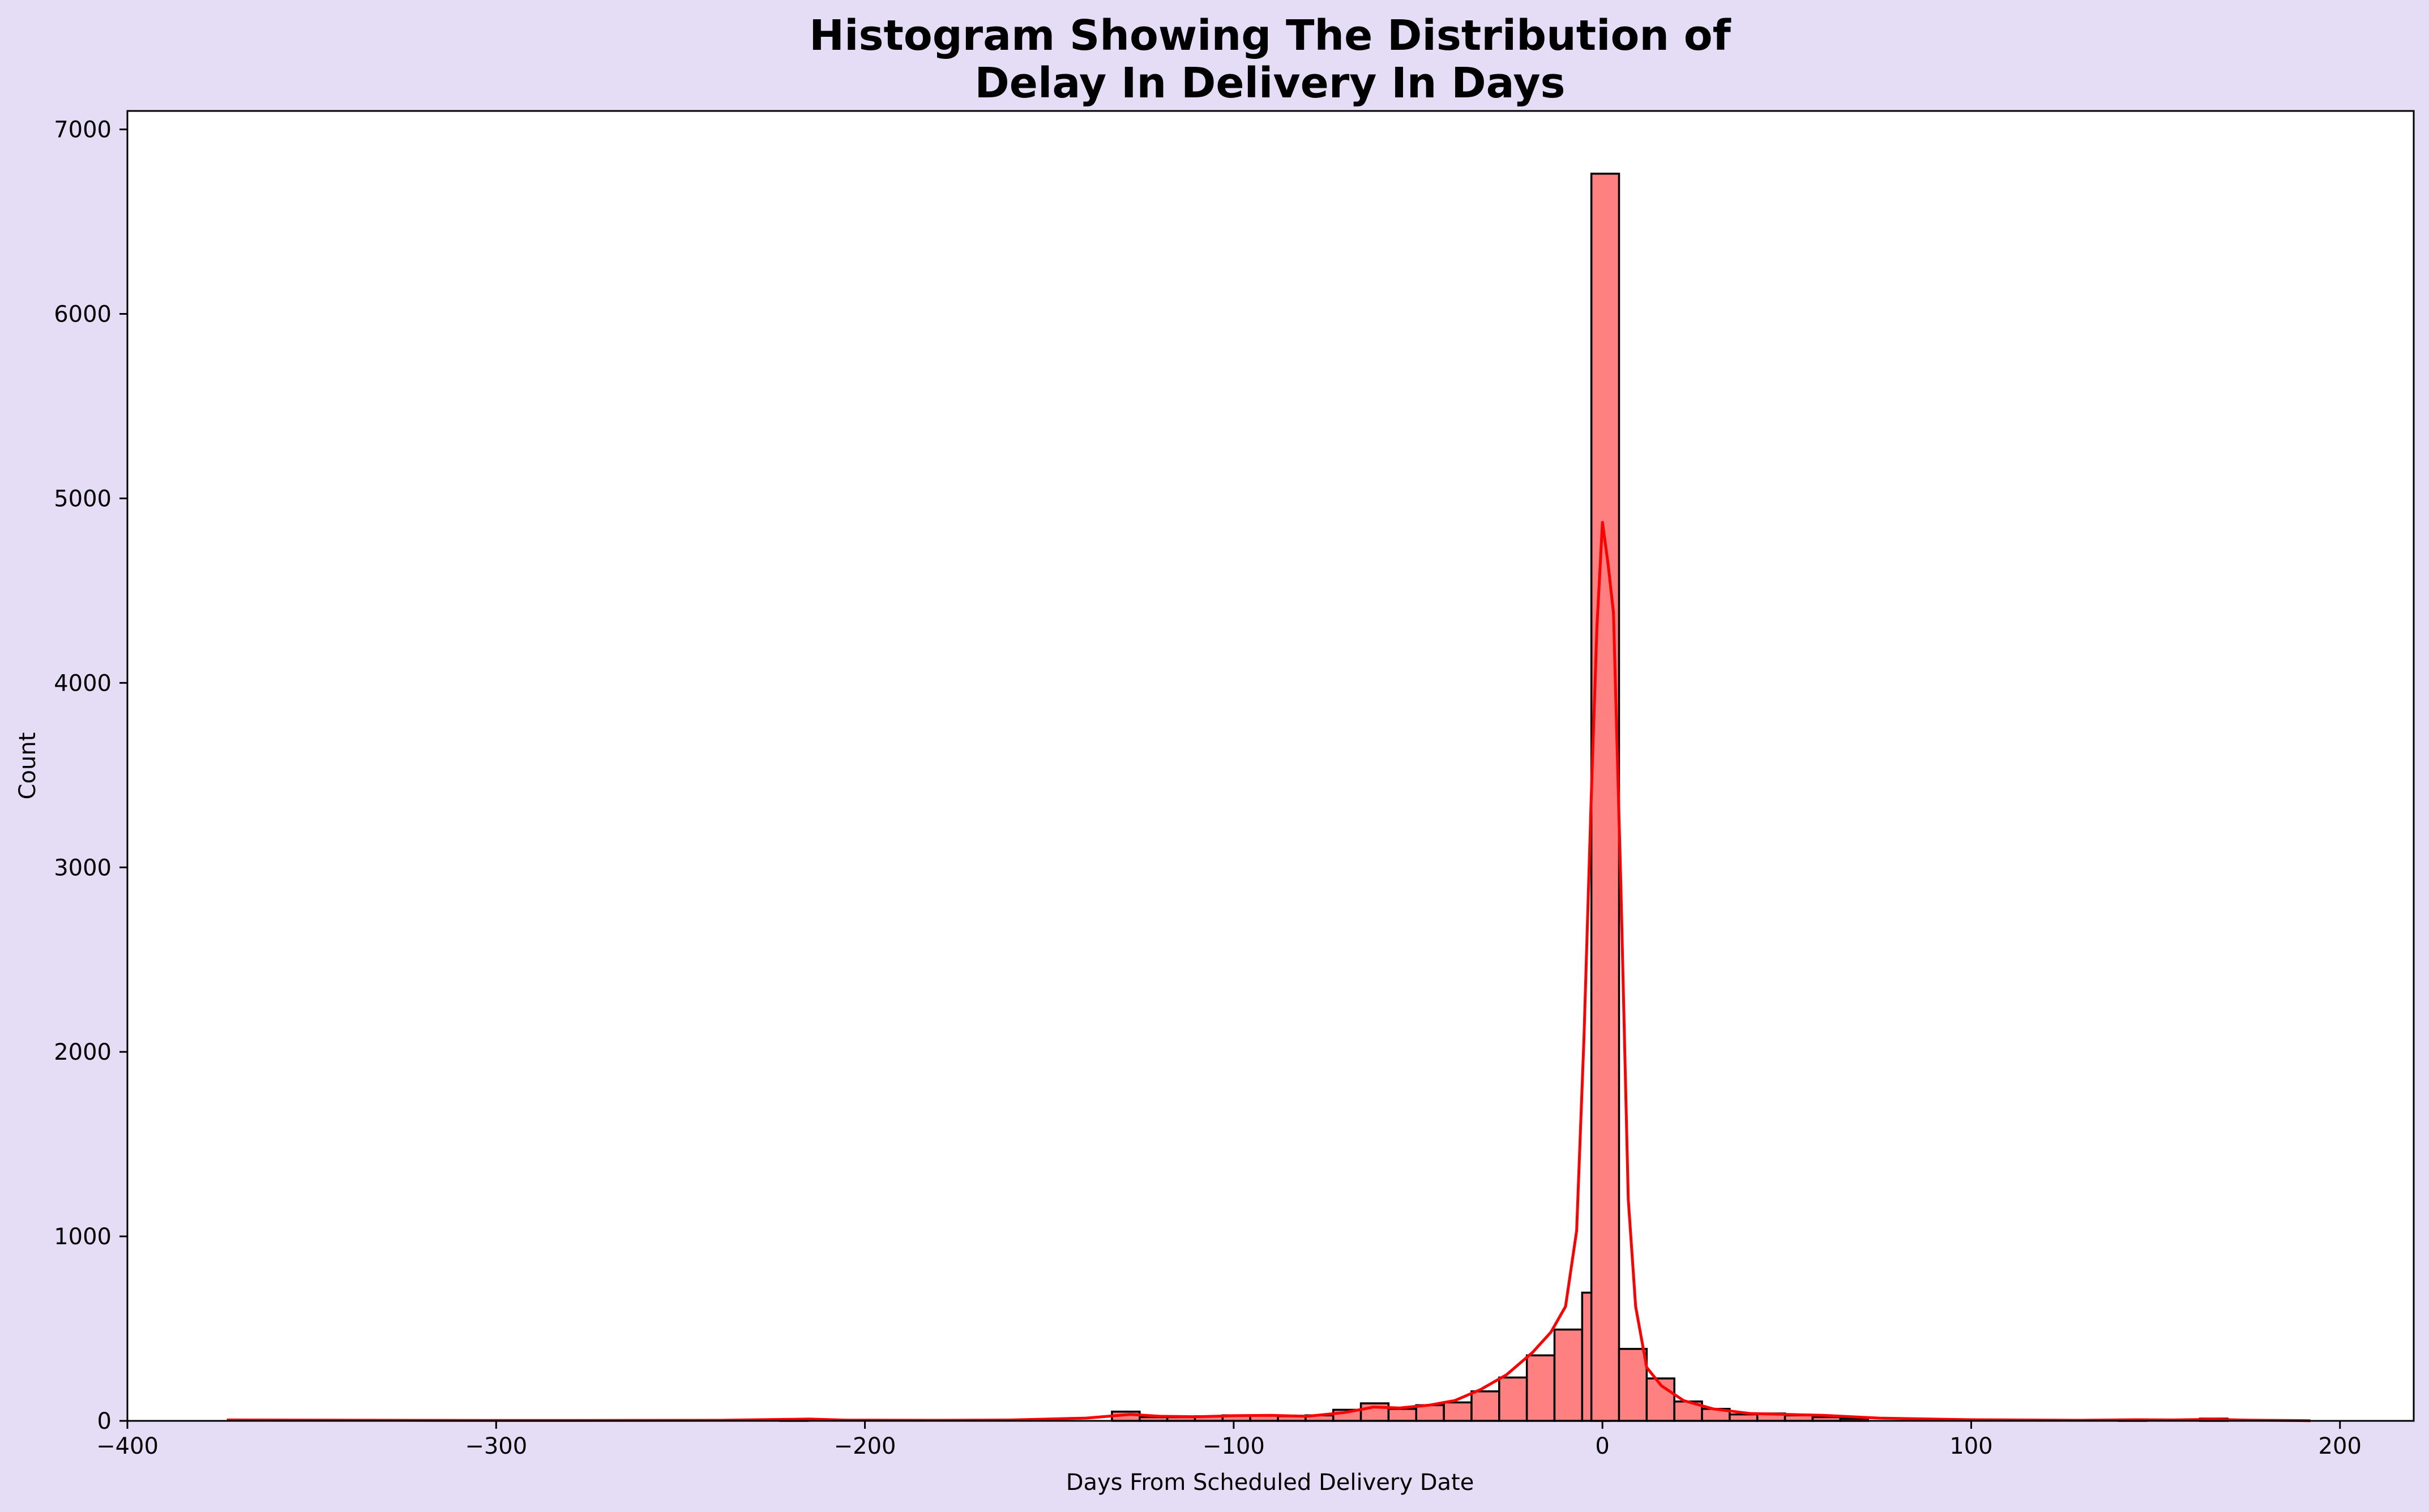 Image resolution: width=2429 pixels, height=1512 pixels. What do you see at coordinates (83, 1237) in the screenshot?
I see `y-tick-label: 1000` at bounding box center [83, 1237].